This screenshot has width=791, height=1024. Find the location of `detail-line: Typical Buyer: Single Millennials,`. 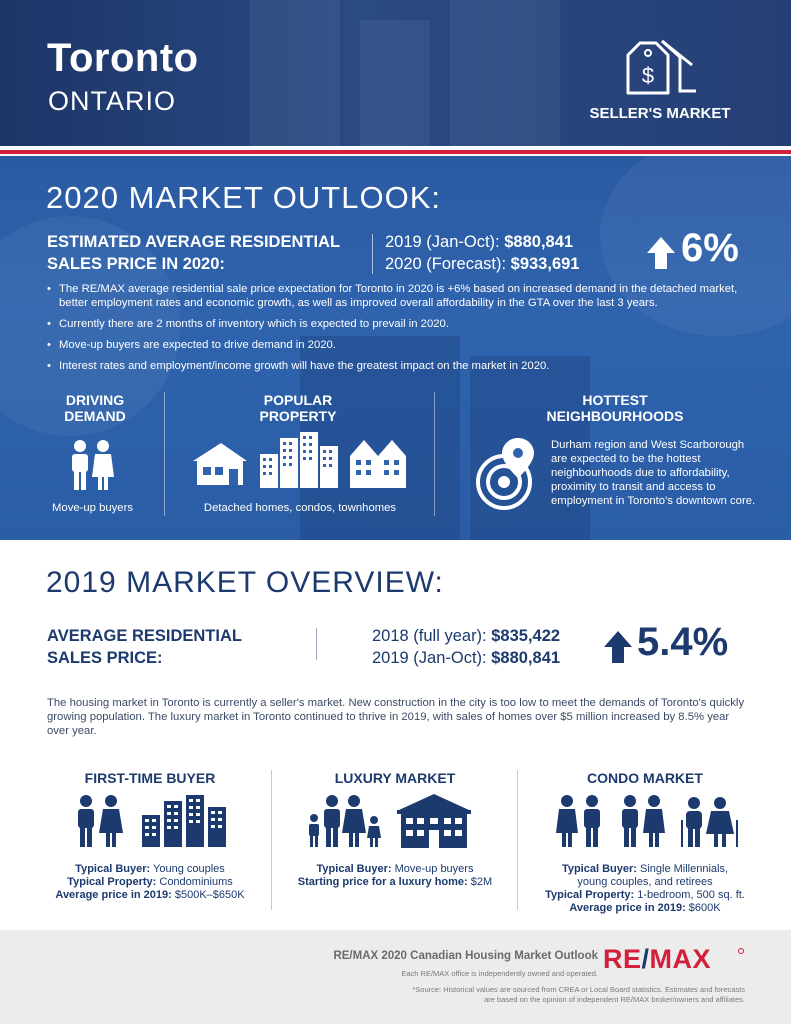

detail-line: Typical Buyer: Single Millennials, is located at coordinates (645, 869).